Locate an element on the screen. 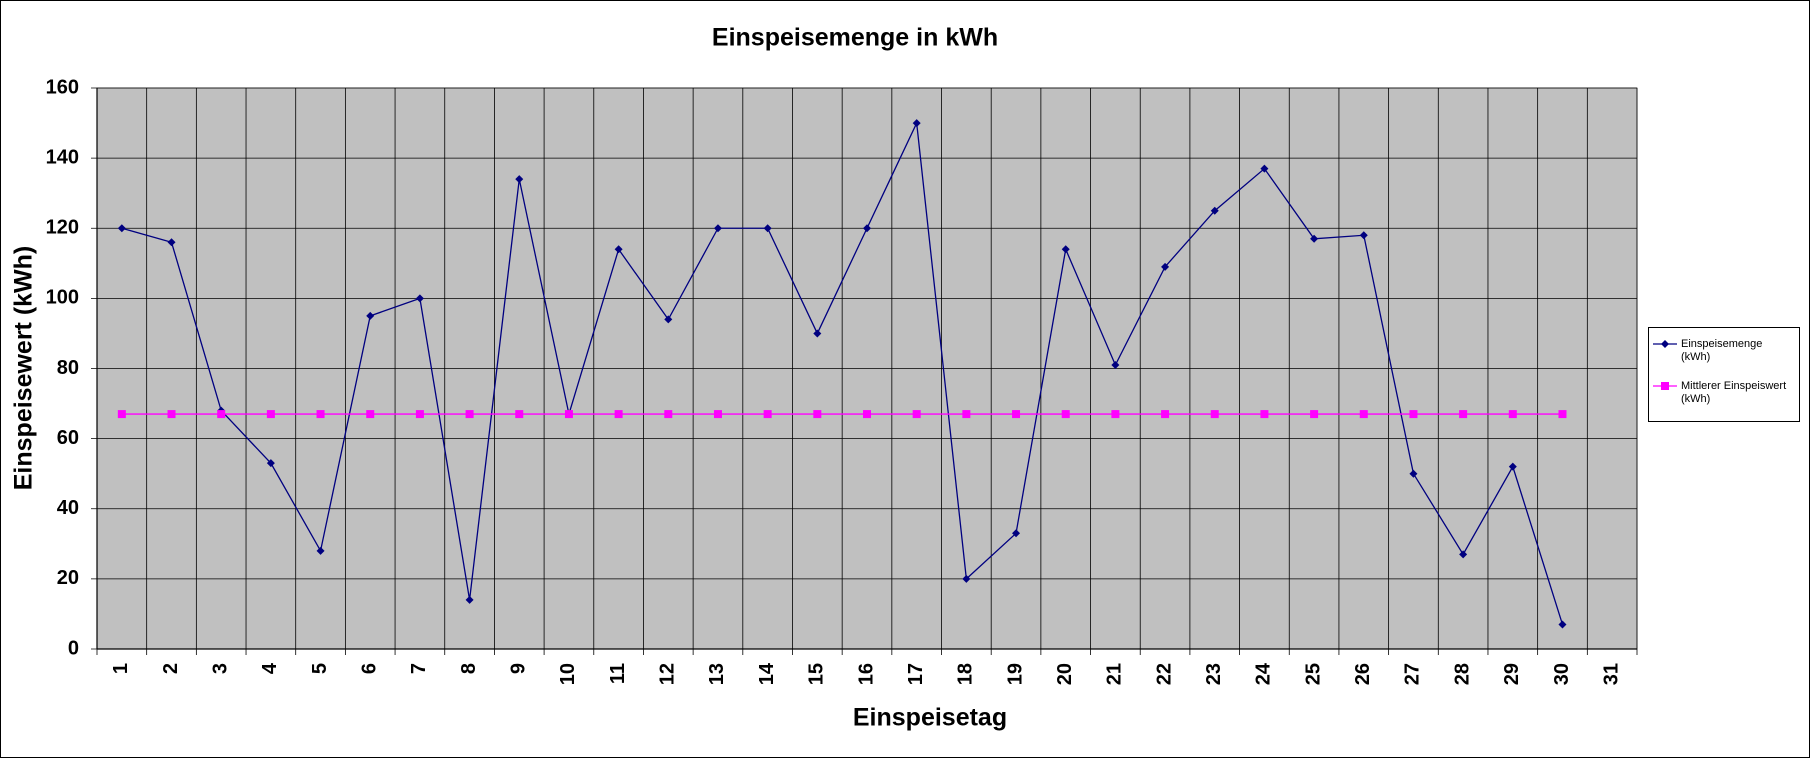 This screenshot has width=1810, height=758. y-tick-label: 60 is located at coordinates (68, 438).